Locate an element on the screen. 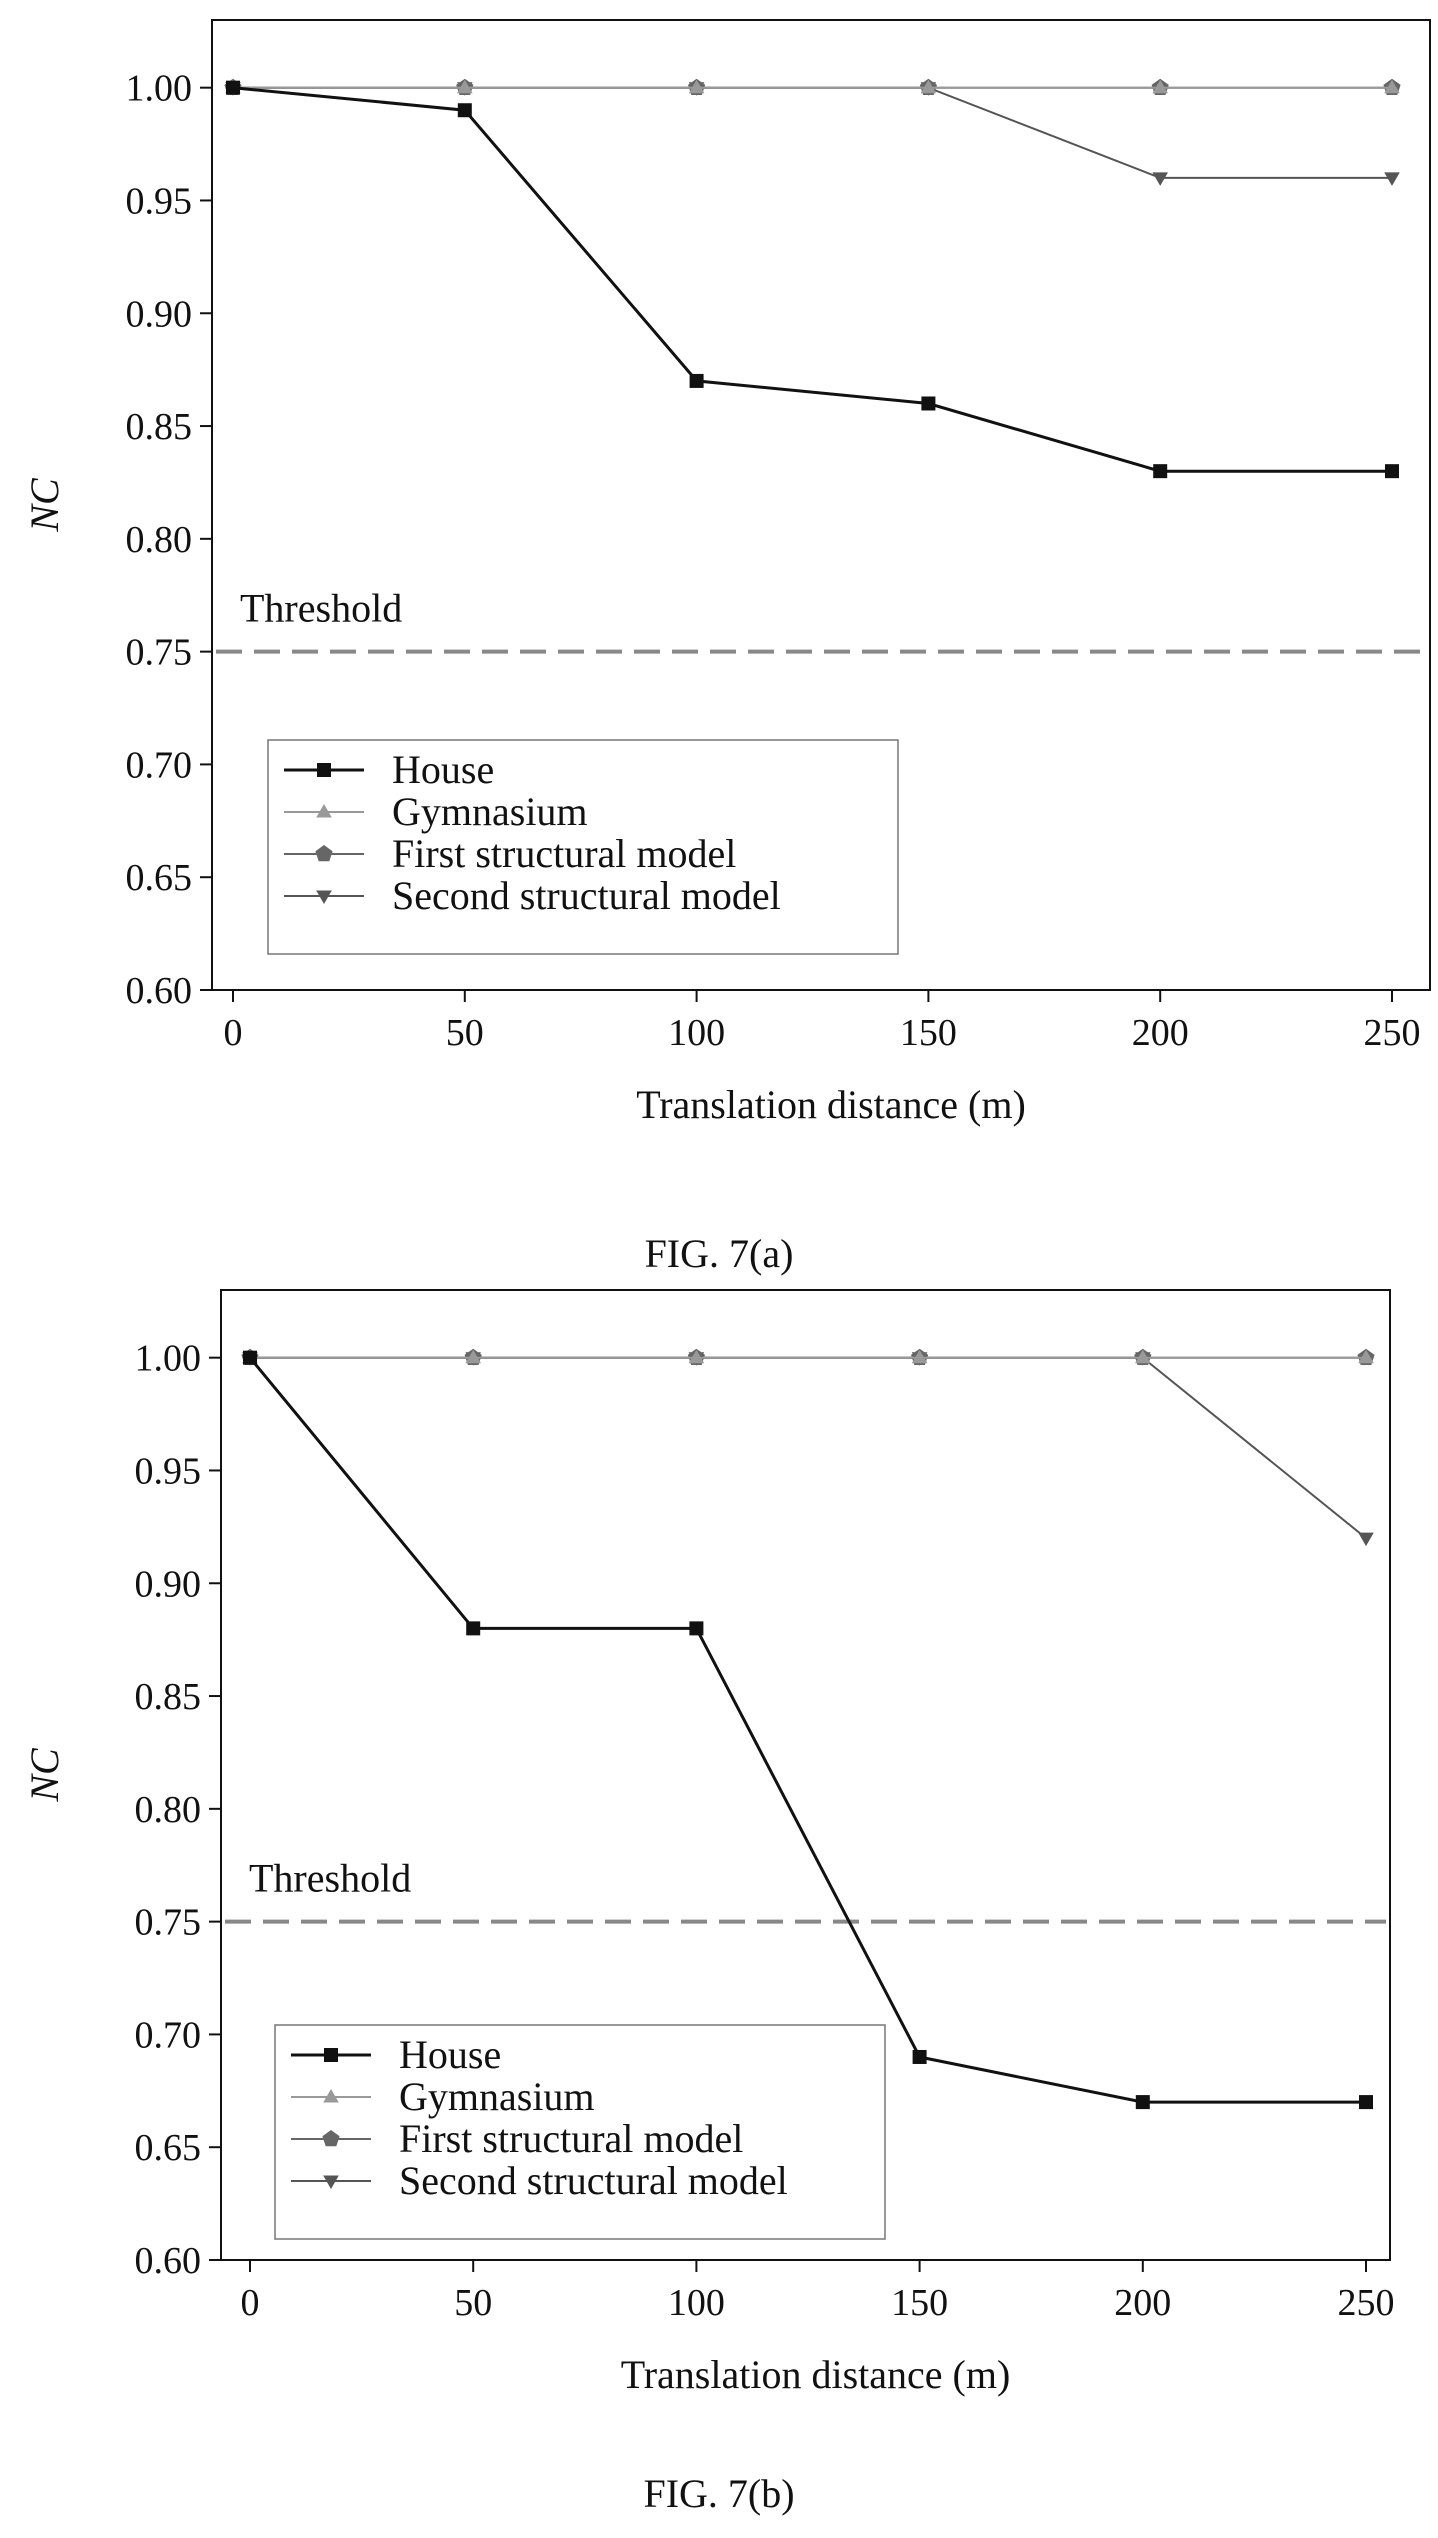 This screenshot has height=2538, width=1438. figure-caption-7b: FIG. 7(b) is located at coordinates (719, 2493).